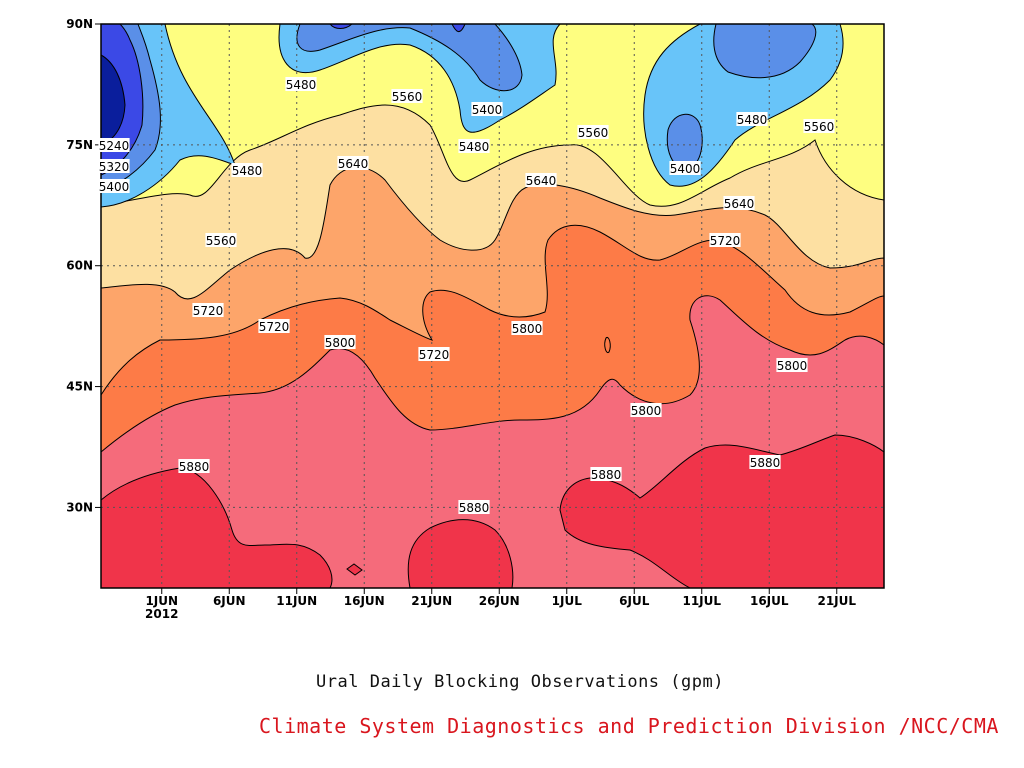 The image size is (1024, 768). What do you see at coordinates (296, 601) in the screenshot?
I see `x-tick-label: 11JUN` at bounding box center [296, 601].